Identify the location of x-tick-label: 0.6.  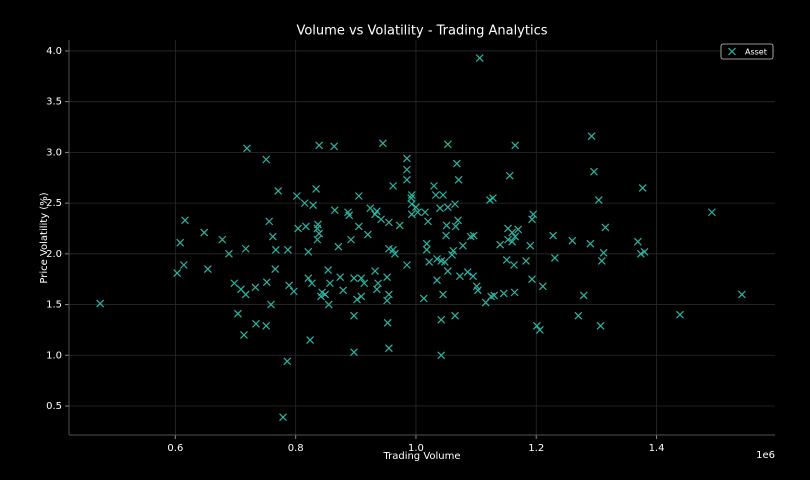
(175, 448).